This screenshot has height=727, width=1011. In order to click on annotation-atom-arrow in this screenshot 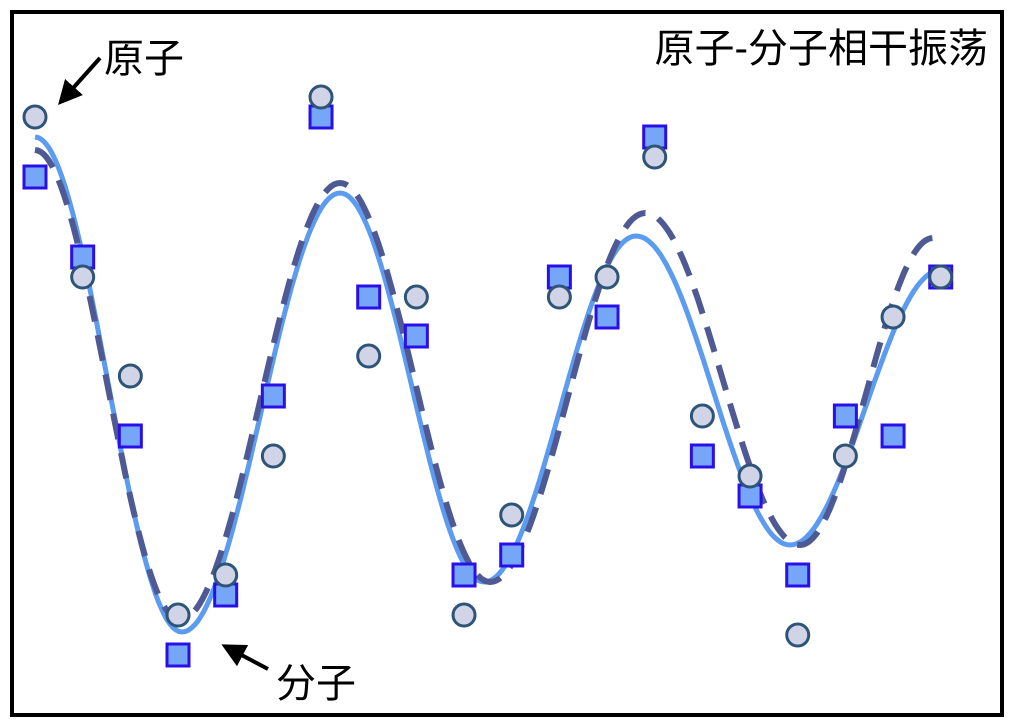, I will do `click(79, 80)`.